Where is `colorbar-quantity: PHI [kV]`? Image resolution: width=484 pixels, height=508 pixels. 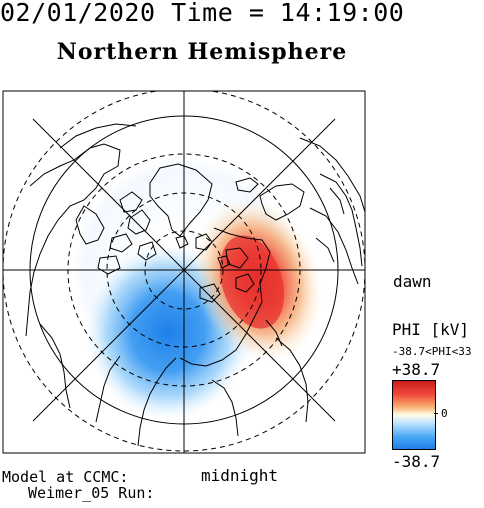
colorbar-quantity: PHI [kV] is located at coordinates (431, 329).